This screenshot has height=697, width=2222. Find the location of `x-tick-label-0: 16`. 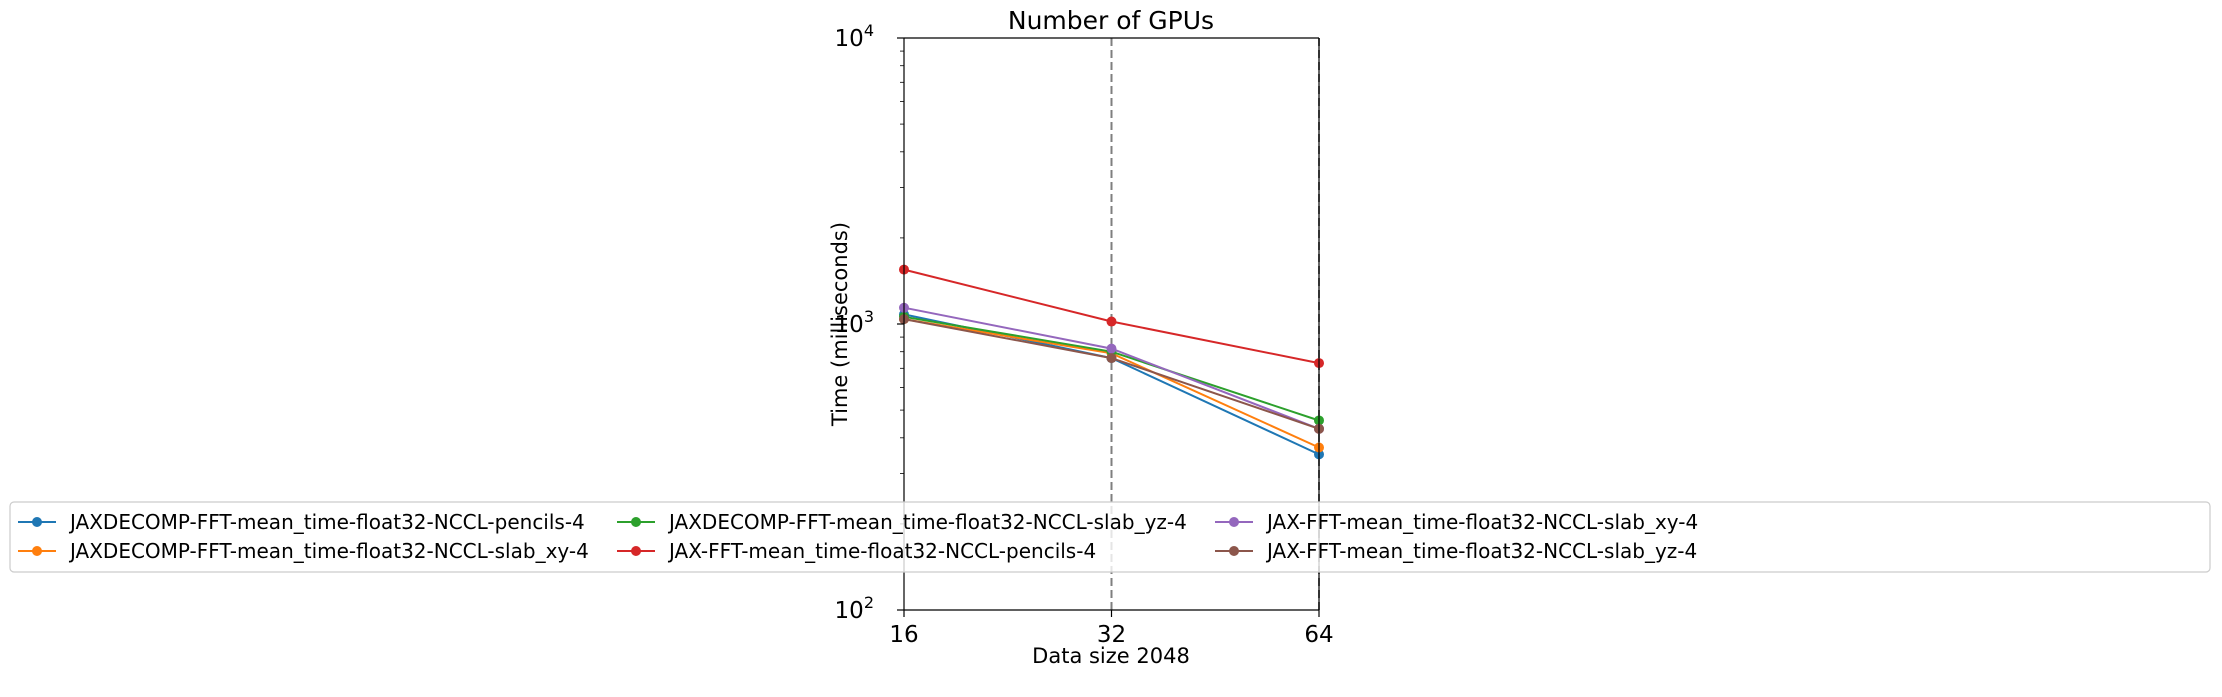

x-tick-label-0: 16 is located at coordinates (903, 635).